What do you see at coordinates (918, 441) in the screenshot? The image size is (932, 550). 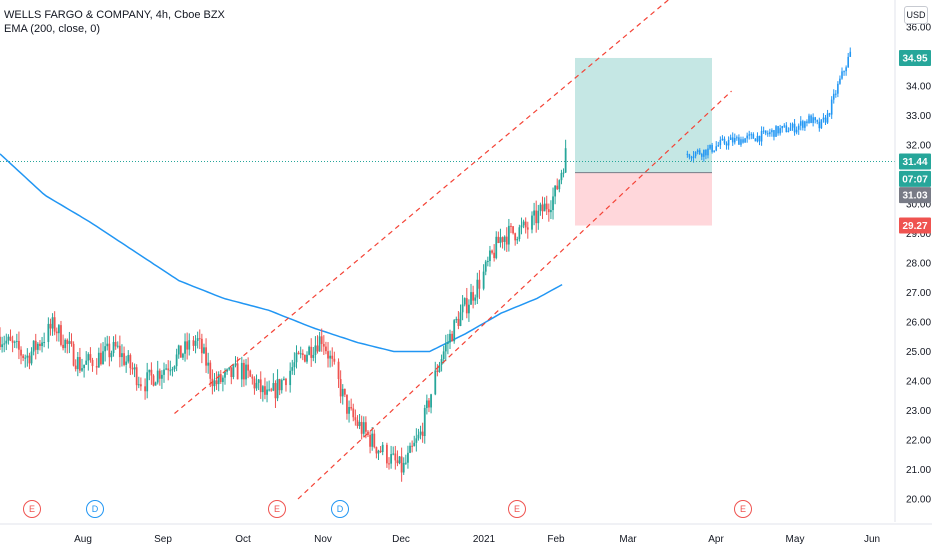 I see `price-tick-label: 22.00` at bounding box center [918, 441].